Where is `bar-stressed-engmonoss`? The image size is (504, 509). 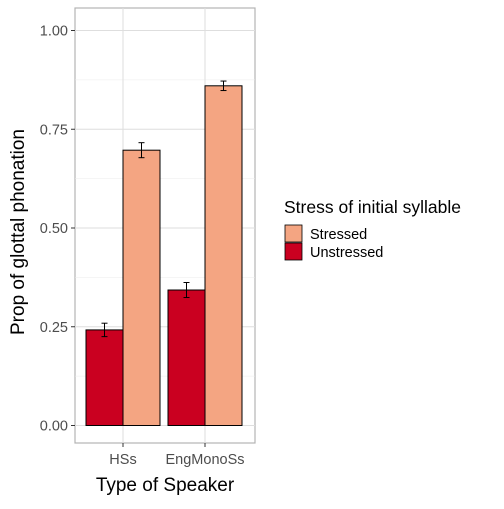
bar-stressed-engmonoss is located at coordinates (223, 256).